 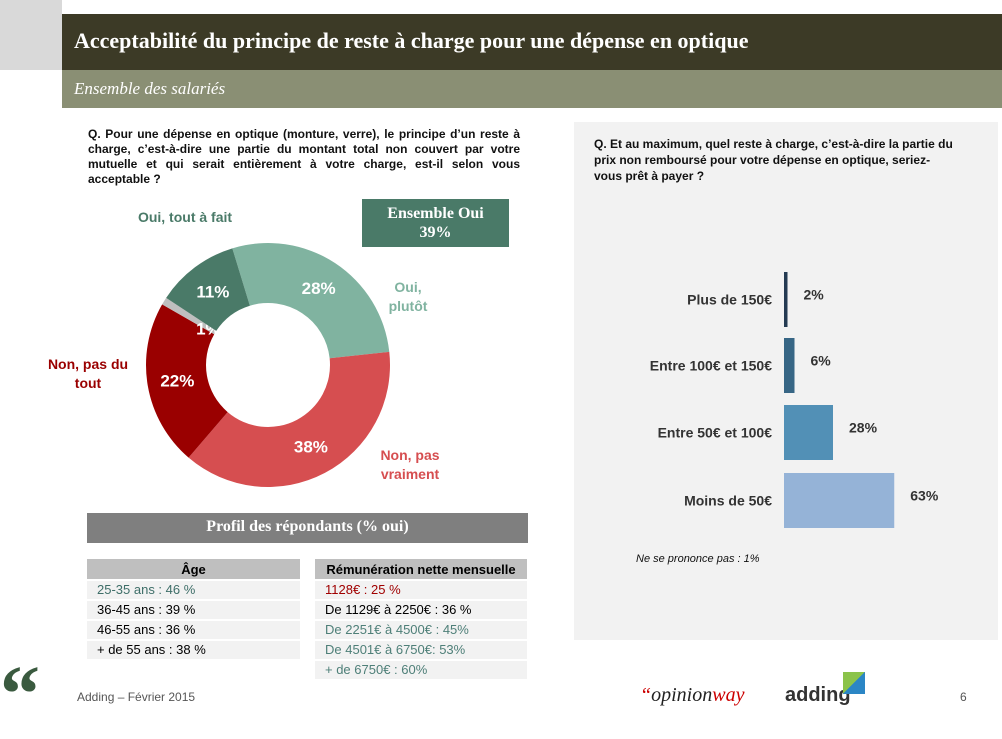 What do you see at coordinates (193, 569) in the screenshot?
I see `age-header: Âge` at bounding box center [193, 569].